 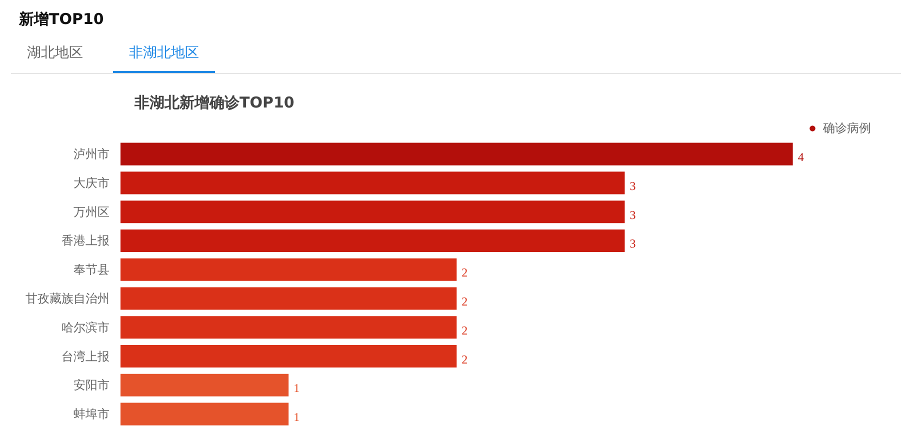 I want to click on chart-title: 非湖北新增确诊TOP10, so click(x=214, y=103).